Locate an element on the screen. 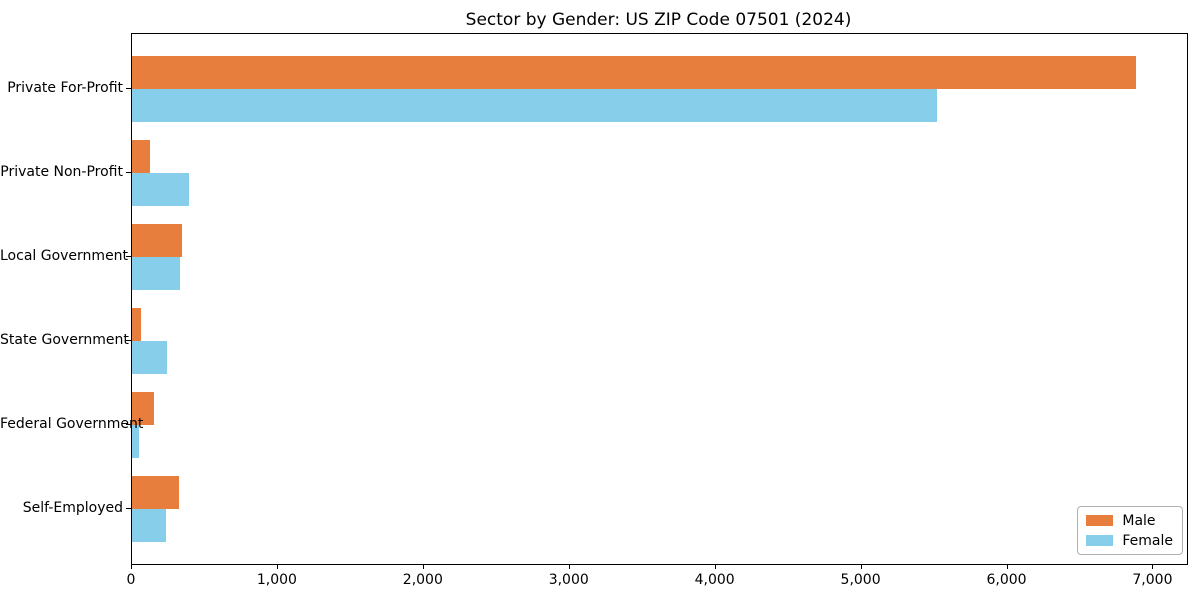  x-tick-label-2: 2,000 is located at coordinates (422, 580).